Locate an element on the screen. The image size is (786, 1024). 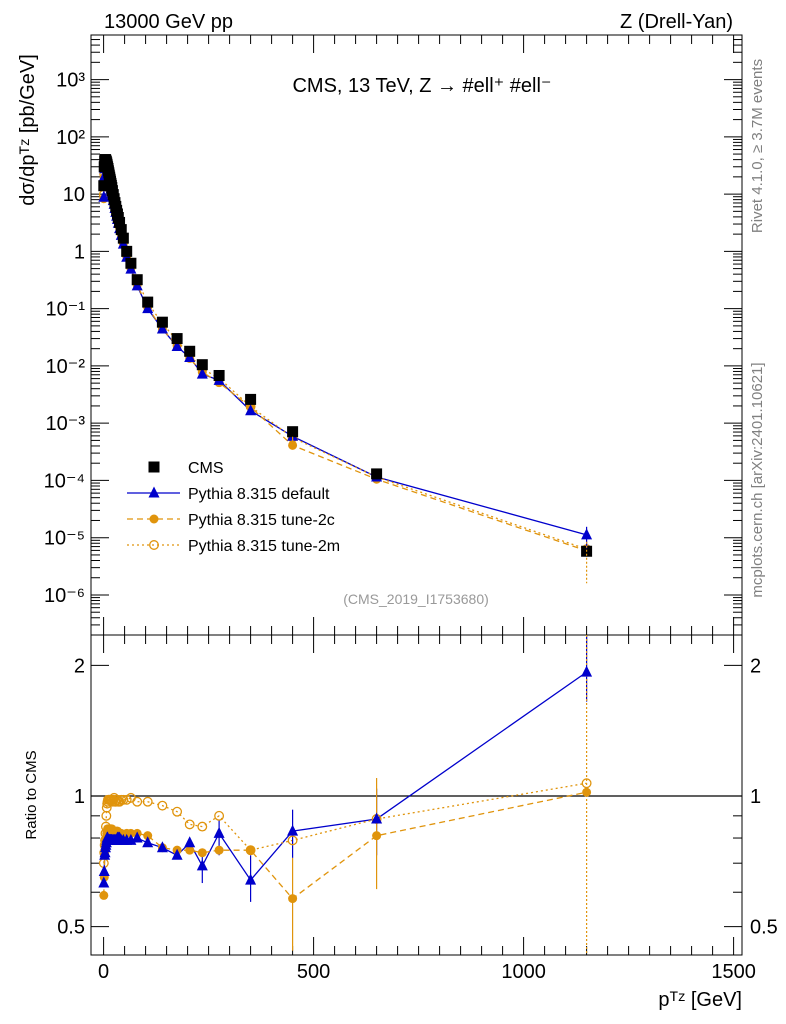
x-tick-labels: 0 500 1000 1500 is located at coordinates (427, 972).